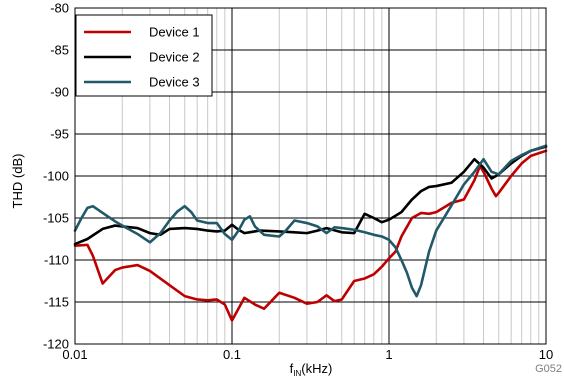  I want to click on x-tick-label: 0.1, so click(232, 354).